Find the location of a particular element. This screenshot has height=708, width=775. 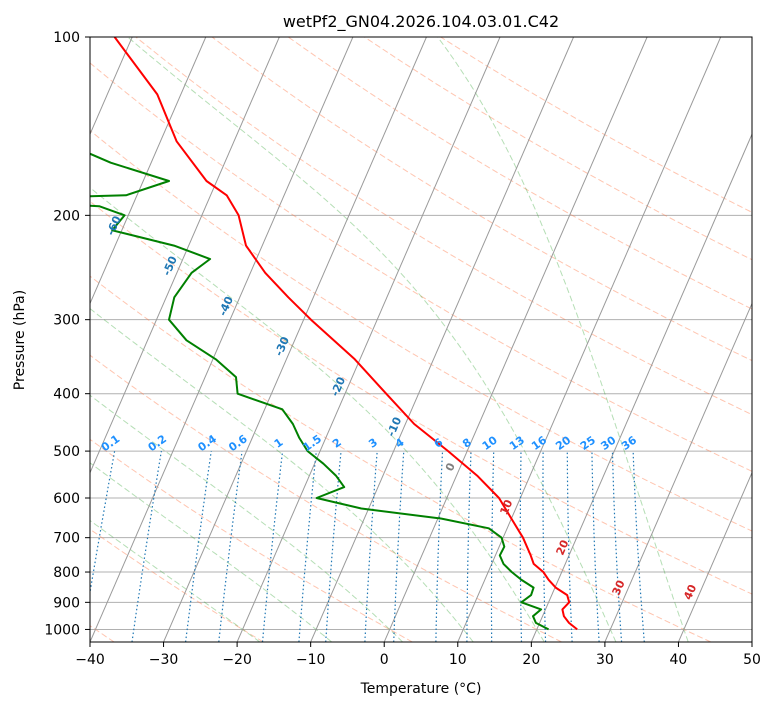

y-tick-label: 700 is located at coordinates (66, 539).